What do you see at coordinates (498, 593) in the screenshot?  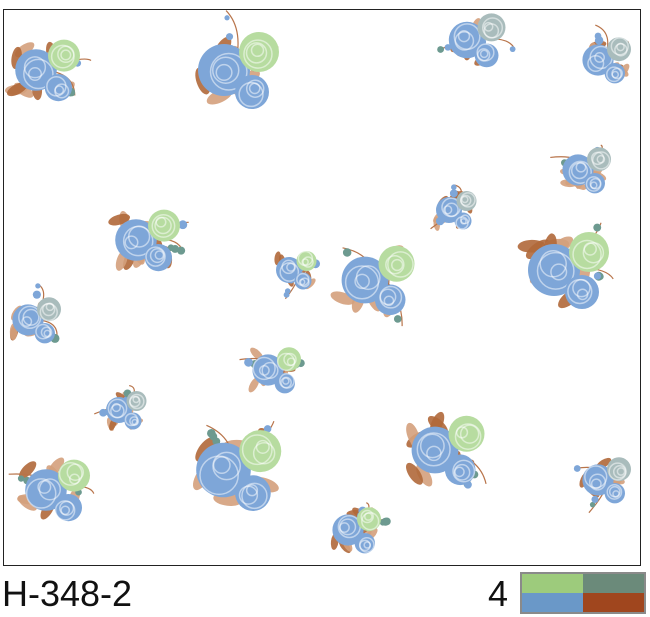 I see `color-count: 4` at bounding box center [498, 593].